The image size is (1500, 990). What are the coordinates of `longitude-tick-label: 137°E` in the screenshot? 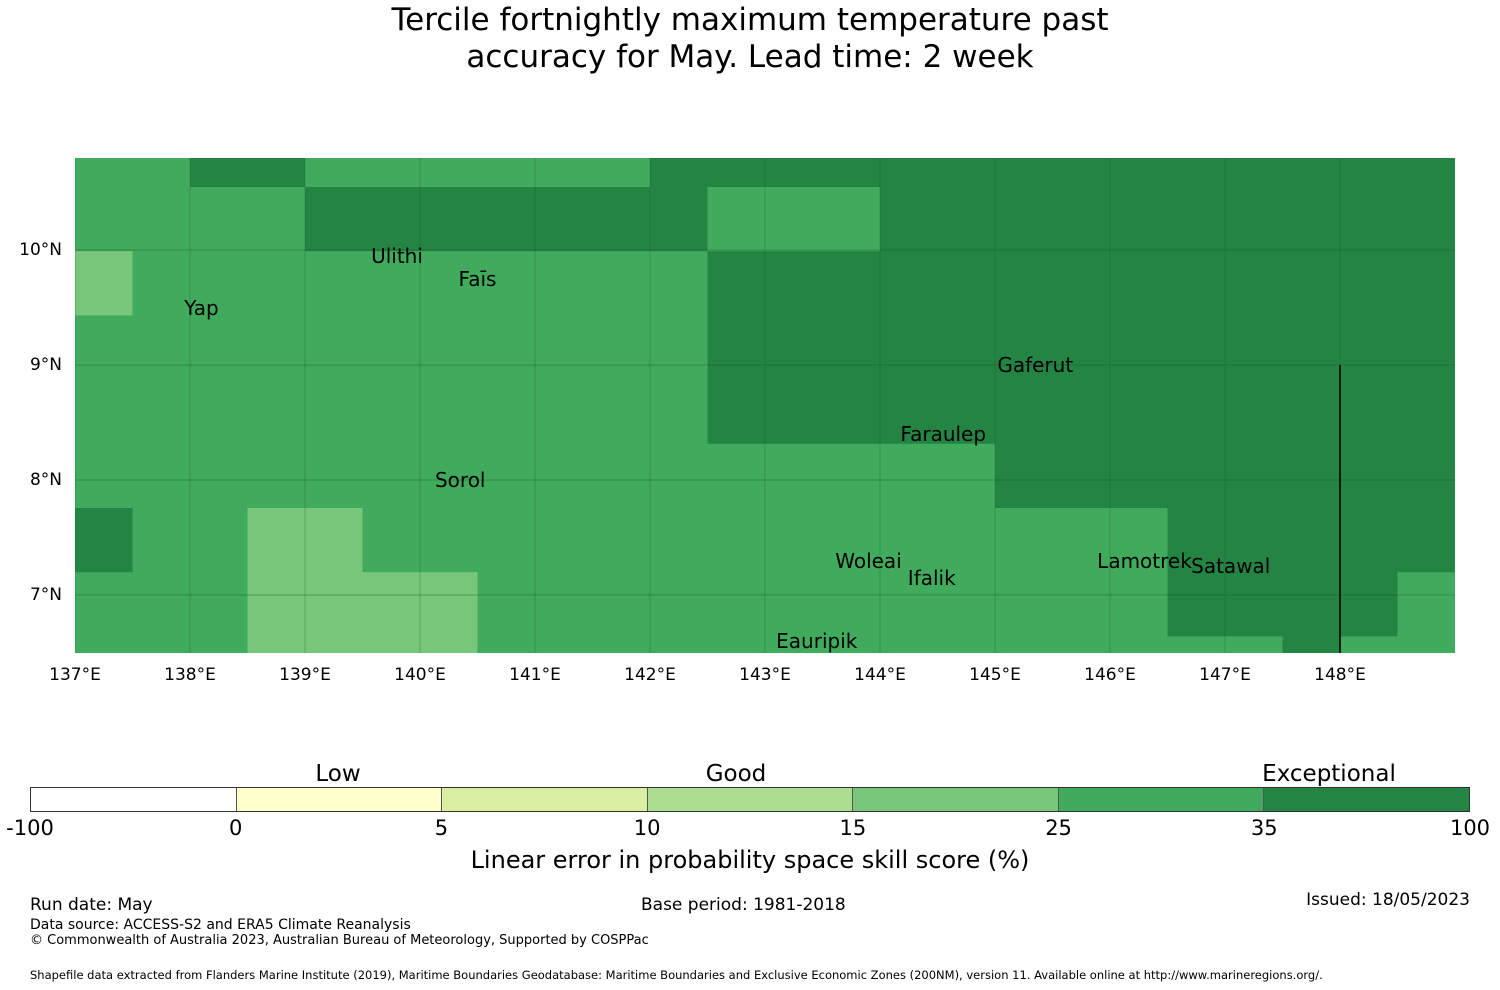 It's located at (75, 675).